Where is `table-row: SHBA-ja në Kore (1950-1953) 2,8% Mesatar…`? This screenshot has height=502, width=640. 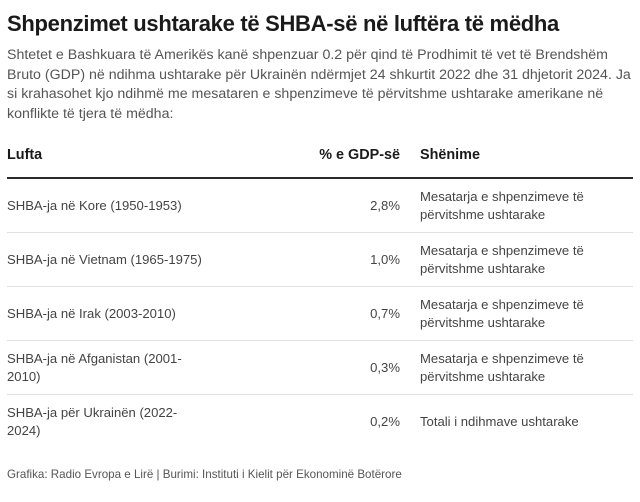
table-row: SHBA-ja në Kore (1950-1953) 2,8% Mesatar… is located at coordinates (320, 205).